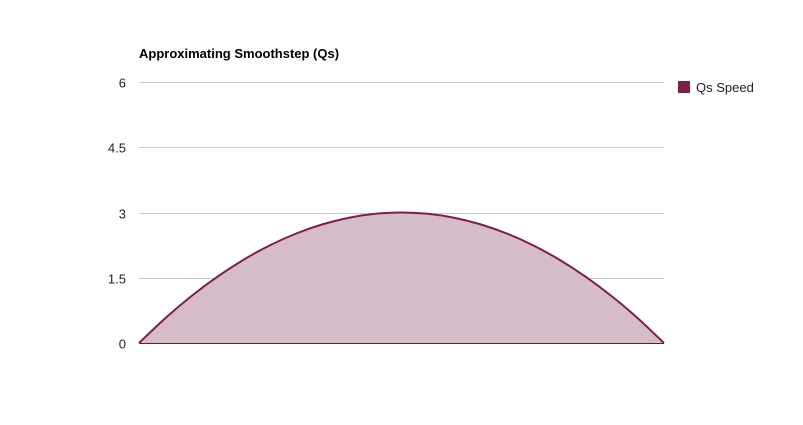 This screenshot has height=425, width=803. I want to click on y-tick-label: 6, so click(122, 83).